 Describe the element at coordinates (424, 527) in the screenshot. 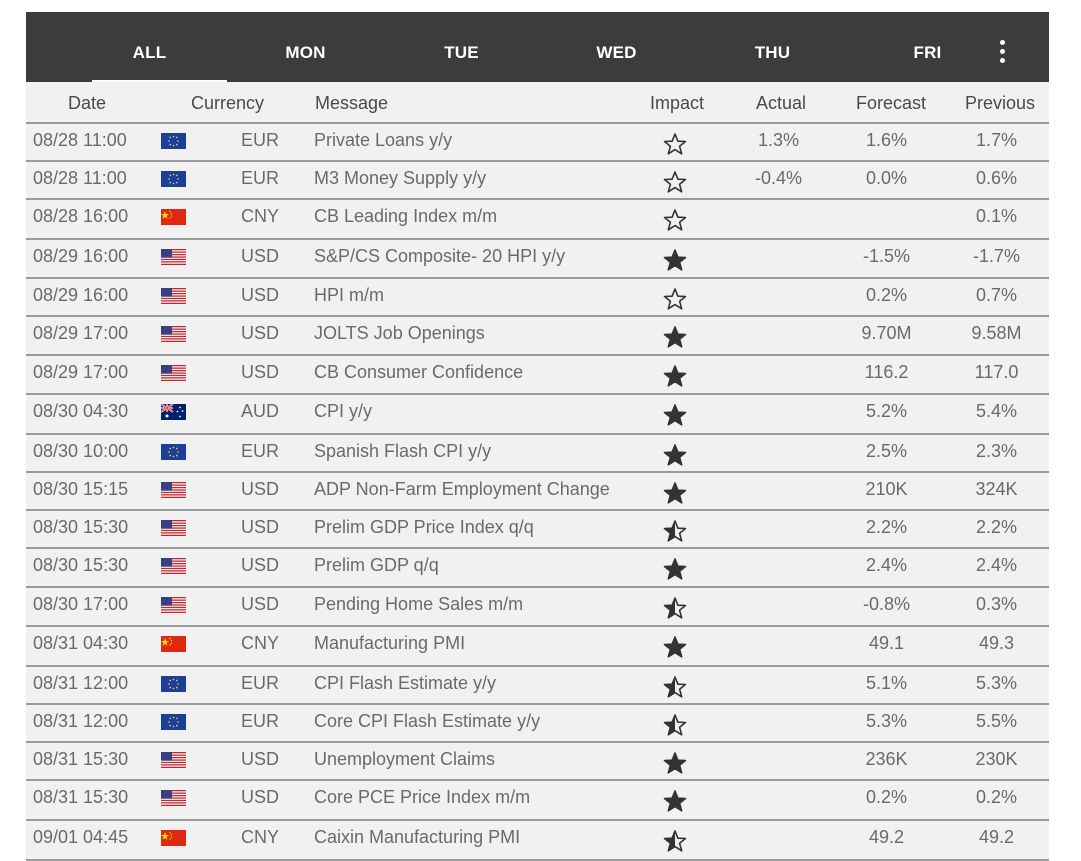

I see `event-message: Prelim GDP Price Index q/q` at that location.